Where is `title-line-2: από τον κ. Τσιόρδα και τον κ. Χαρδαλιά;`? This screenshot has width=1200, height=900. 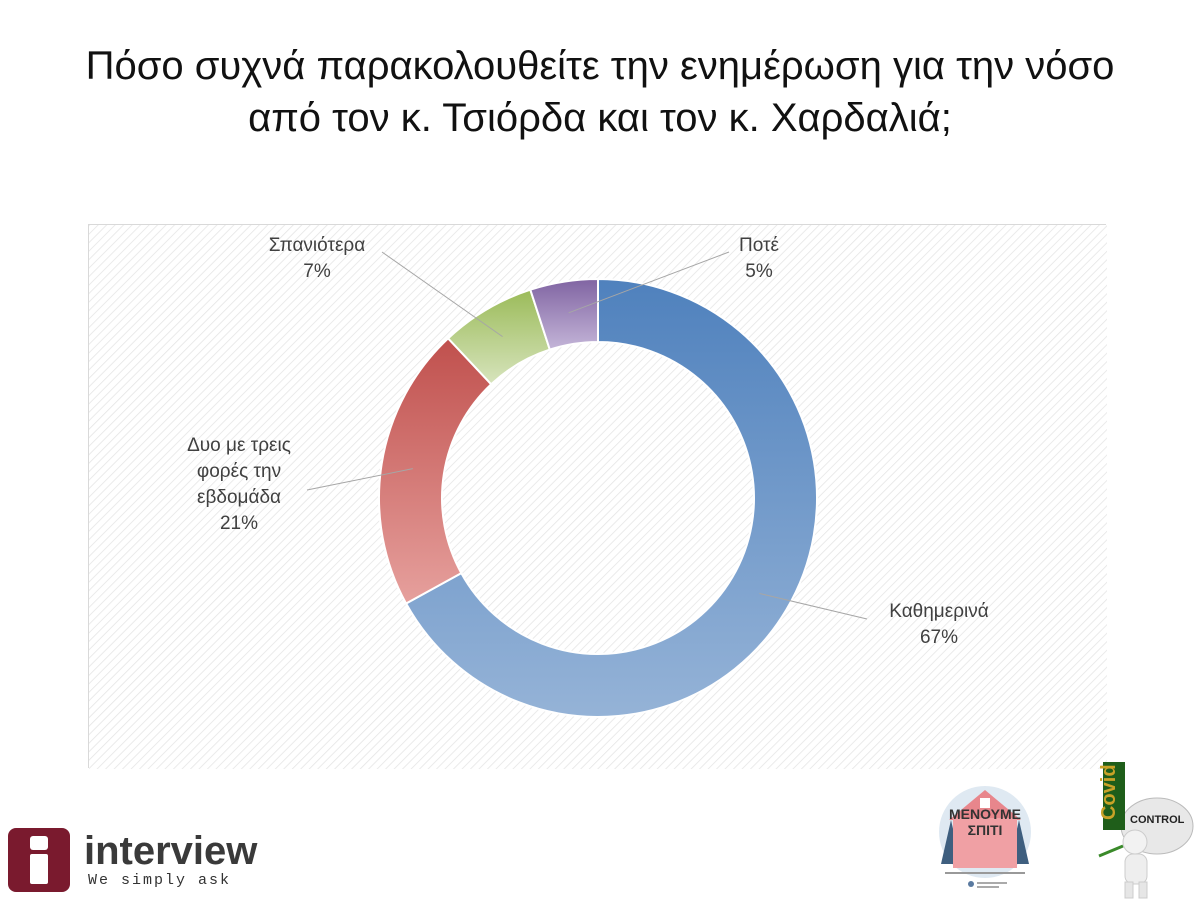
title-line-2: από τον κ. Τσιόρδα και τον κ. Χαρδαλιά; is located at coordinates (600, 118).